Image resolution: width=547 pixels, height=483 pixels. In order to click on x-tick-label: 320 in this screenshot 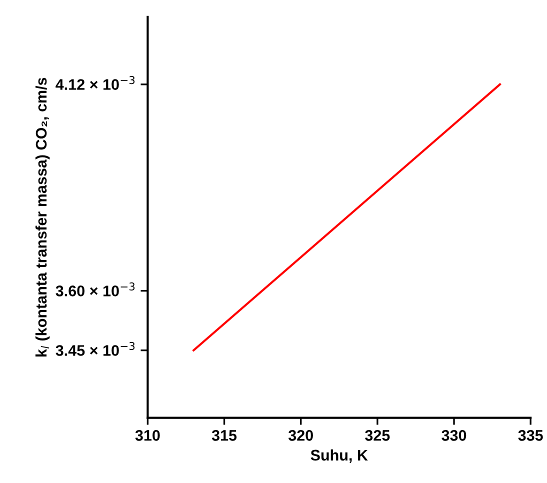, I will do `click(300, 435)`.